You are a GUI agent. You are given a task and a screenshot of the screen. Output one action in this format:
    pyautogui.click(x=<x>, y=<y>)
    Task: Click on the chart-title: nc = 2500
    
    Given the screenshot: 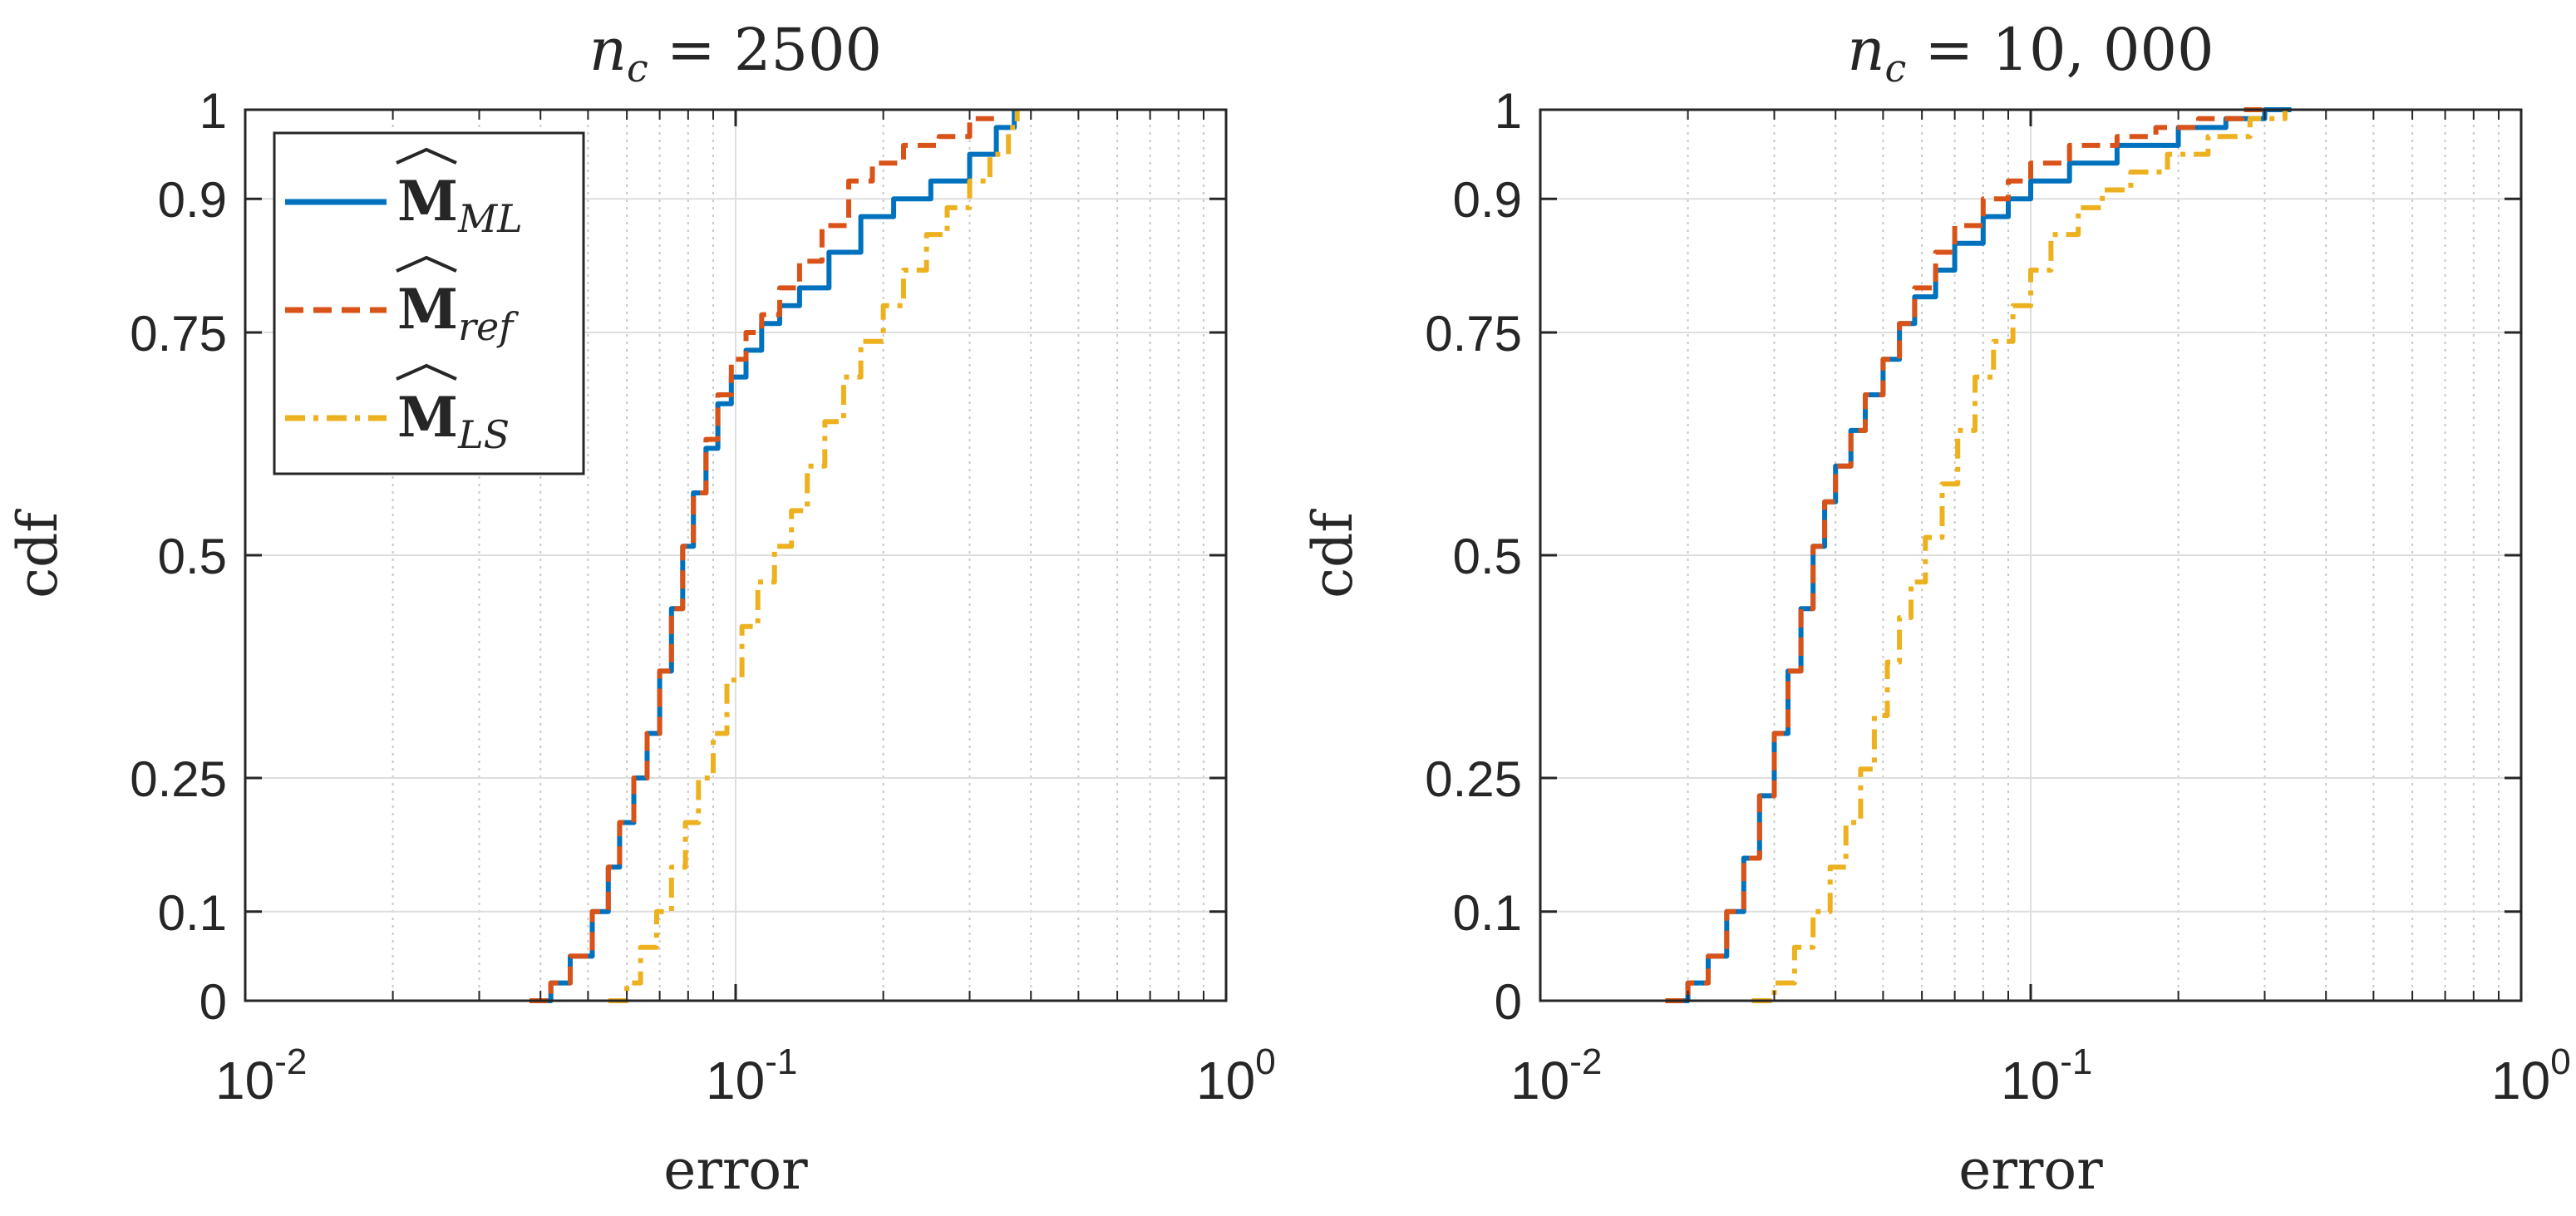 What is the action you would take?
    pyautogui.click(x=735, y=53)
    